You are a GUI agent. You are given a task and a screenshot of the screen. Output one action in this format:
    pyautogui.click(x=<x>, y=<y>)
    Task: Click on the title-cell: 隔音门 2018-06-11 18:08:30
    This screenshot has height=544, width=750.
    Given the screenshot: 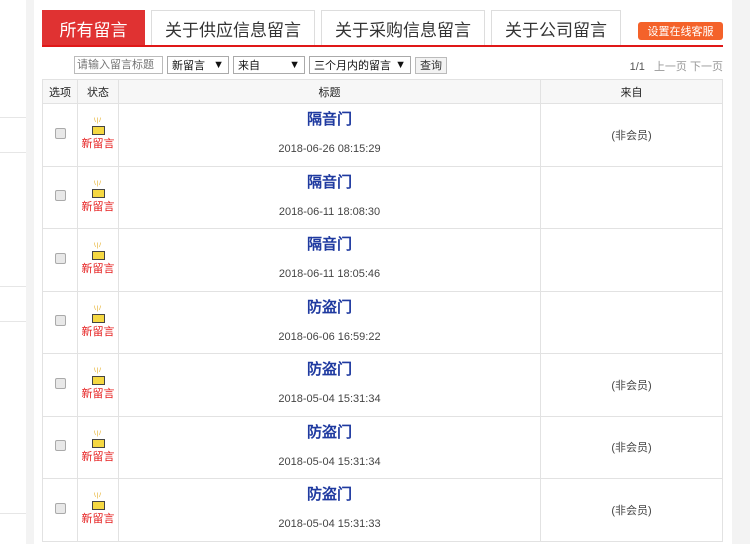 What is the action you would take?
    pyautogui.click(x=329, y=197)
    